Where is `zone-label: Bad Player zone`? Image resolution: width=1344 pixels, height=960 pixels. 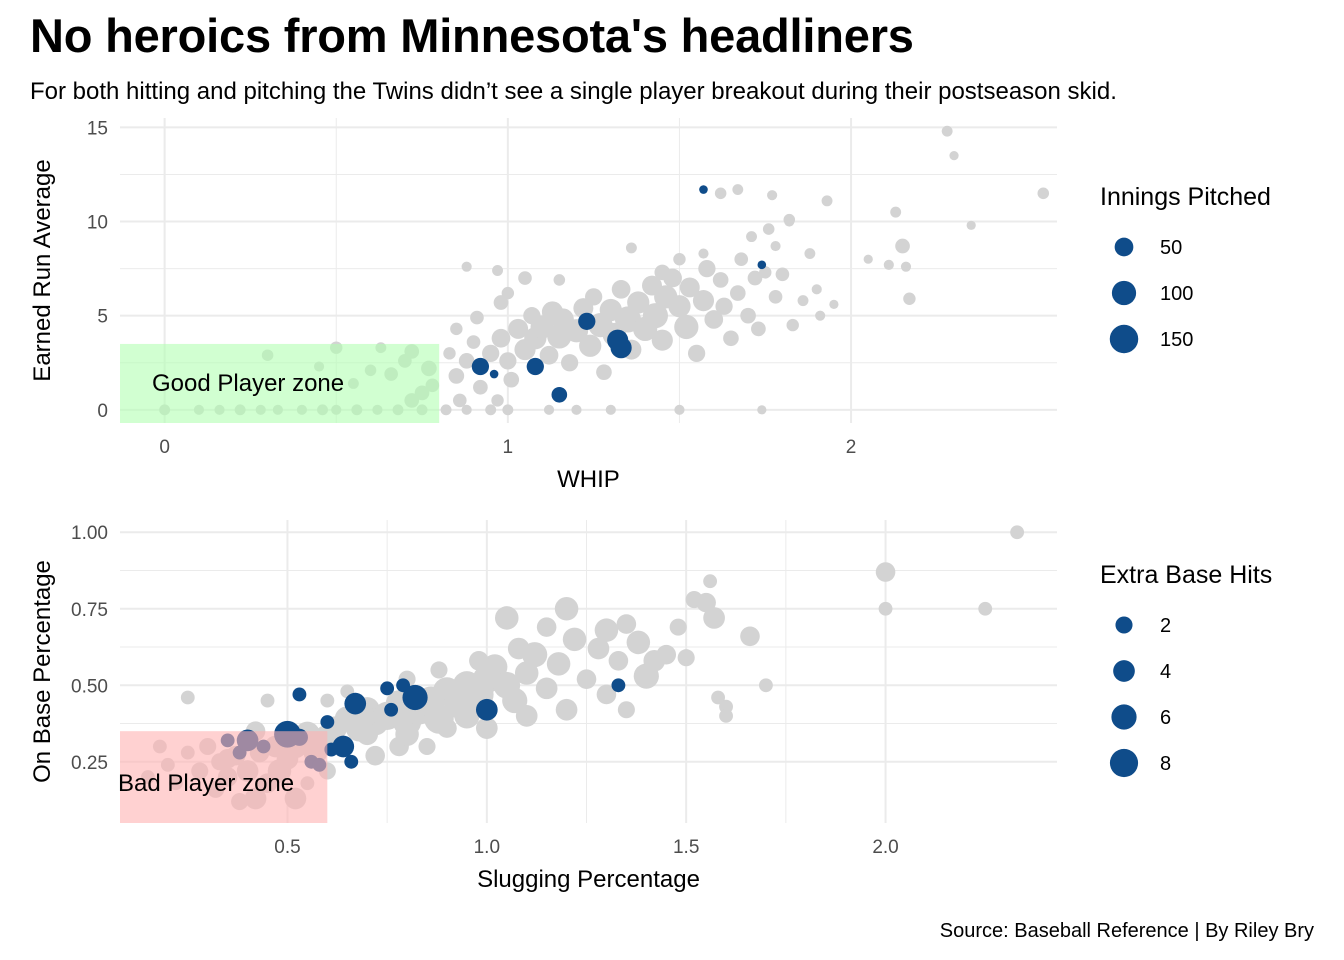 zone-label: Bad Player zone is located at coordinates (206, 783).